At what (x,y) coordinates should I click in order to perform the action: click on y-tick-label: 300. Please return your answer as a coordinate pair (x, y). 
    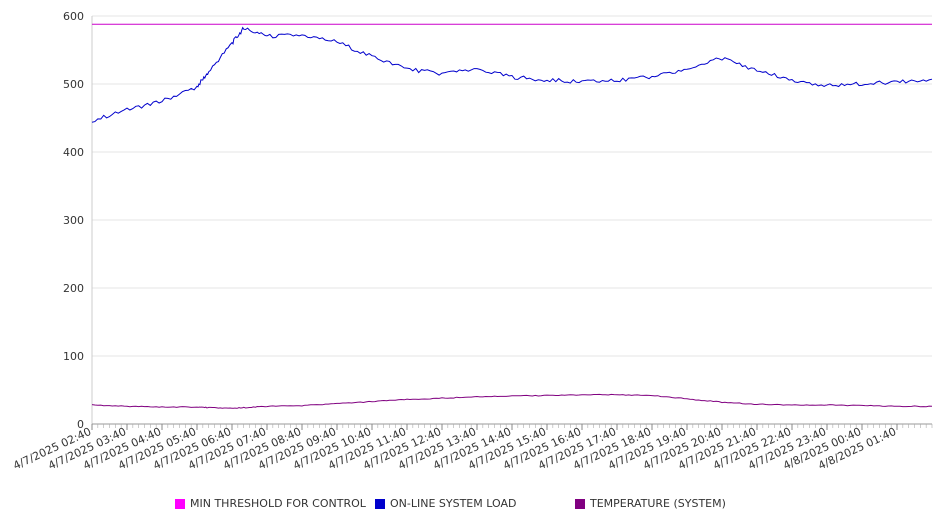
    Looking at the image, I should click on (73, 220).